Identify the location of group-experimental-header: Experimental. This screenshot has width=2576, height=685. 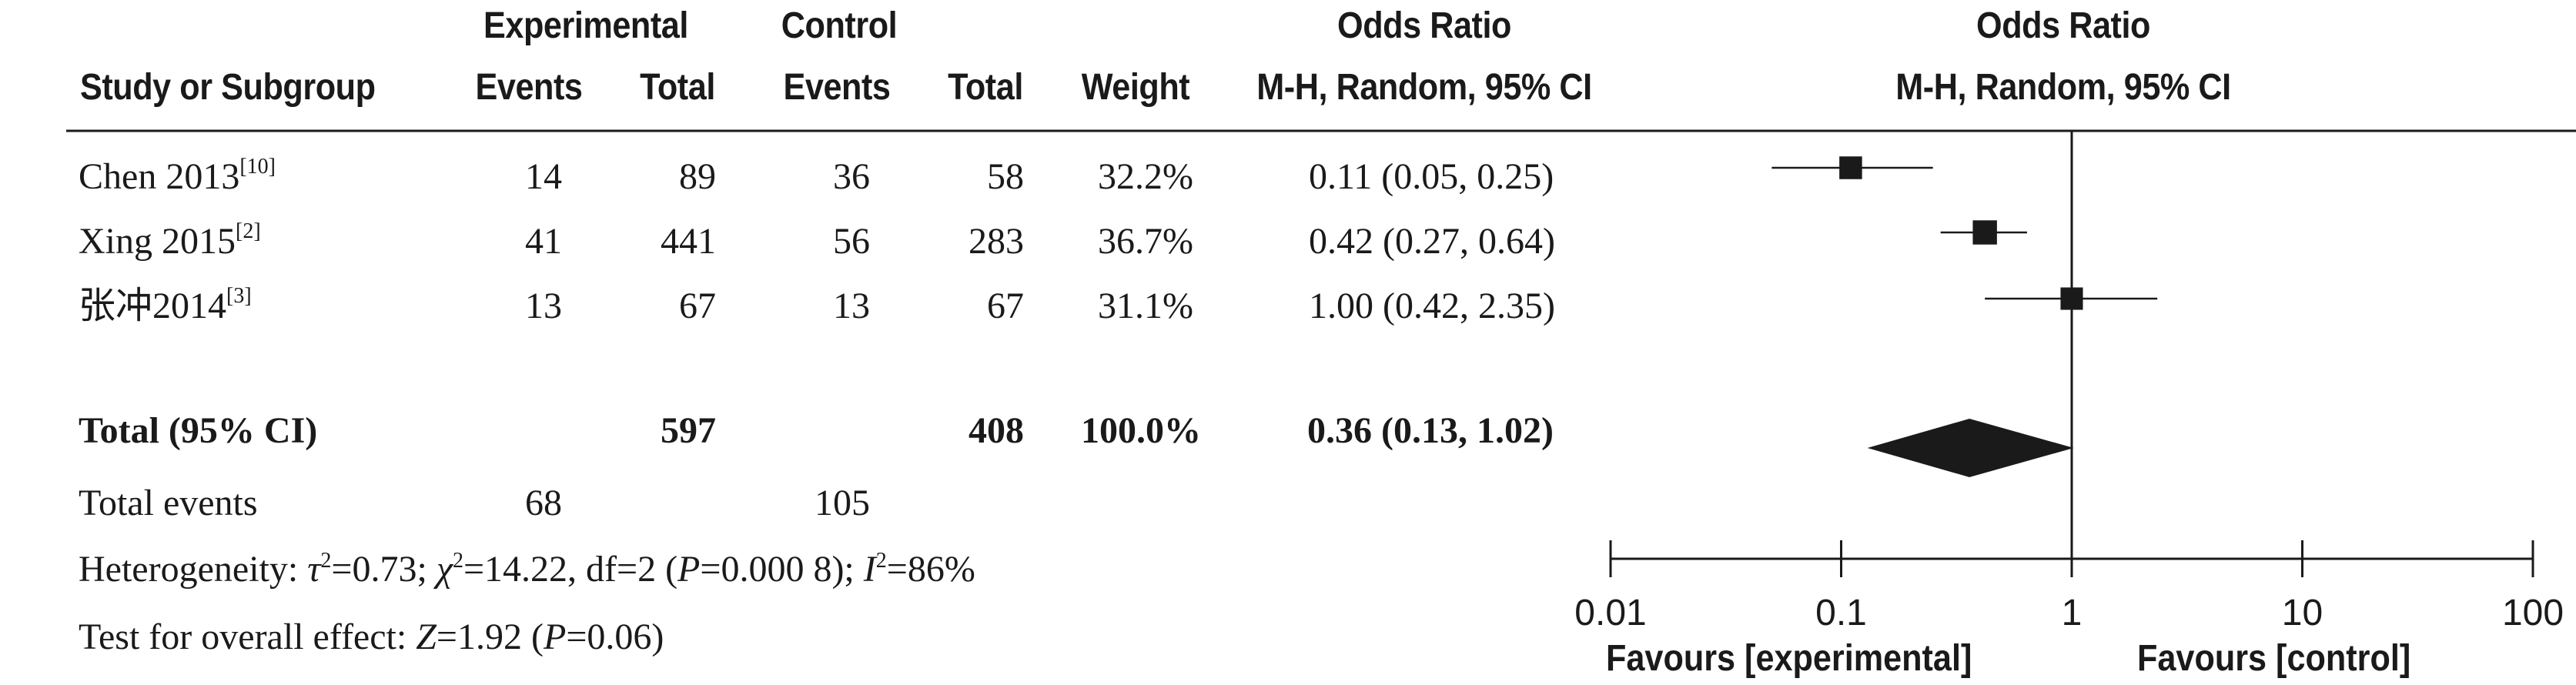
(585, 25).